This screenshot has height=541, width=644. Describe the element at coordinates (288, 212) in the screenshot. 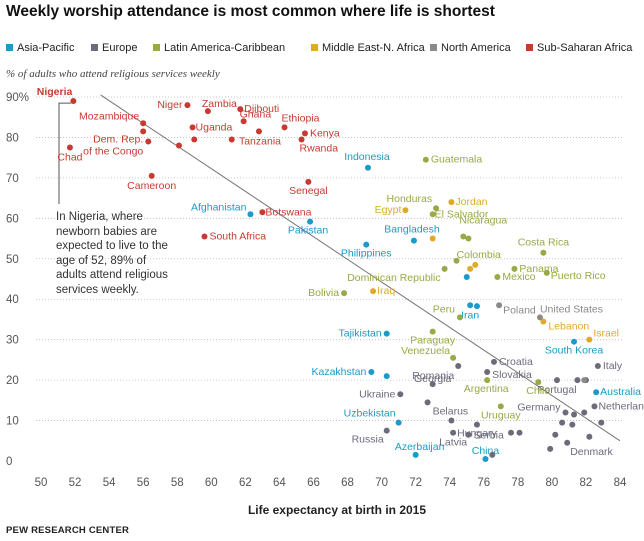

I see `point-label: Botswana` at that location.